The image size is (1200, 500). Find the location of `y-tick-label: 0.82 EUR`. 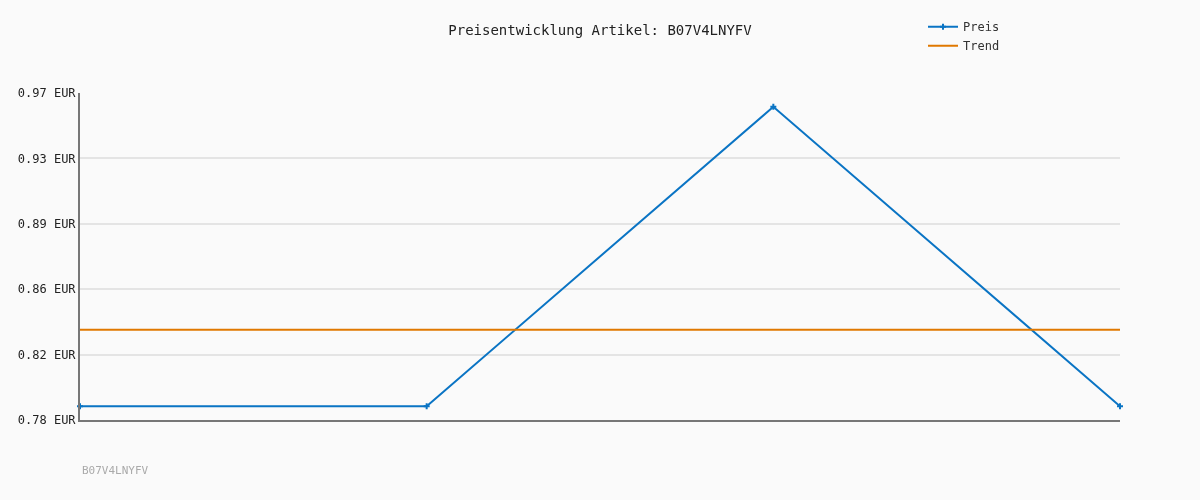

y-tick-label: 0.82 EUR is located at coordinates (47, 354).